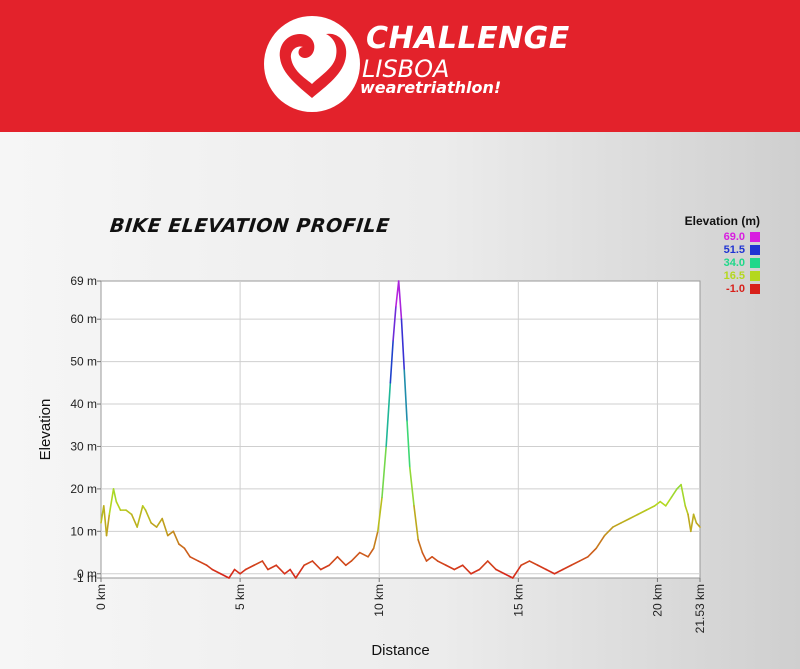 This screenshot has height=669, width=800. Describe the element at coordinates (700, 608) in the screenshot. I see `x-tick-label: 21.53 km` at that location.